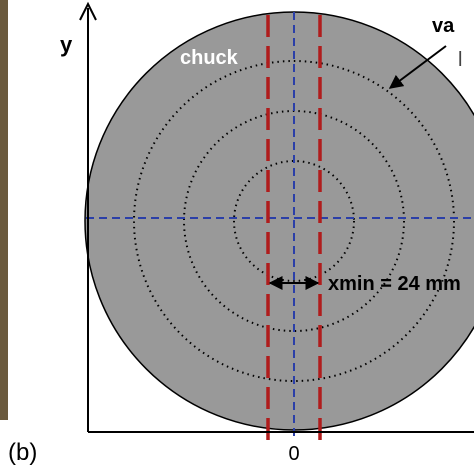 Image resolution: width=474 pixels, height=474 pixels. I want to click on xmin-label: xmin = 24 mm, so click(394, 284).